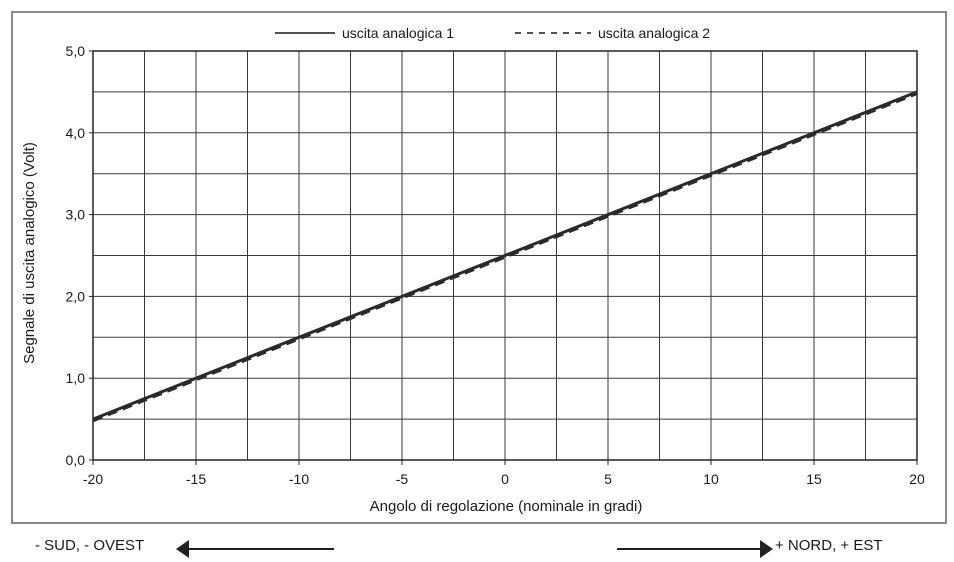 This screenshot has width=954, height=562. What do you see at coordinates (829, 545) in the screenshot?
I see `direction-label-right: + NORD, + EST` at bounding box center [829, 545].